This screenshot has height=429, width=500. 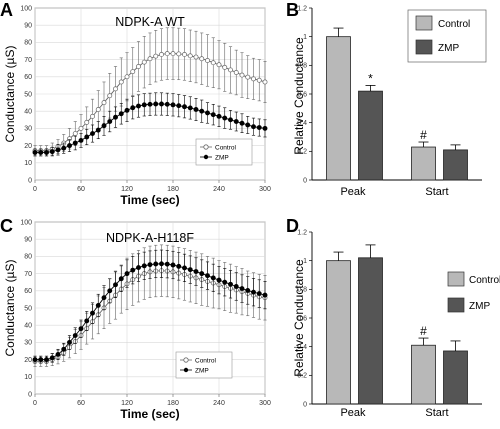 What do you see at coordinates (28, 129) in the screenshot?
I see `y-tick-label: 30` at bounding box center [28, 129].